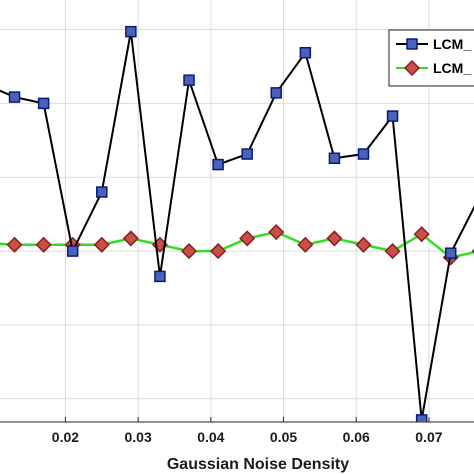  I want to click on x-tick-label: 0.07, so click(428, 437).